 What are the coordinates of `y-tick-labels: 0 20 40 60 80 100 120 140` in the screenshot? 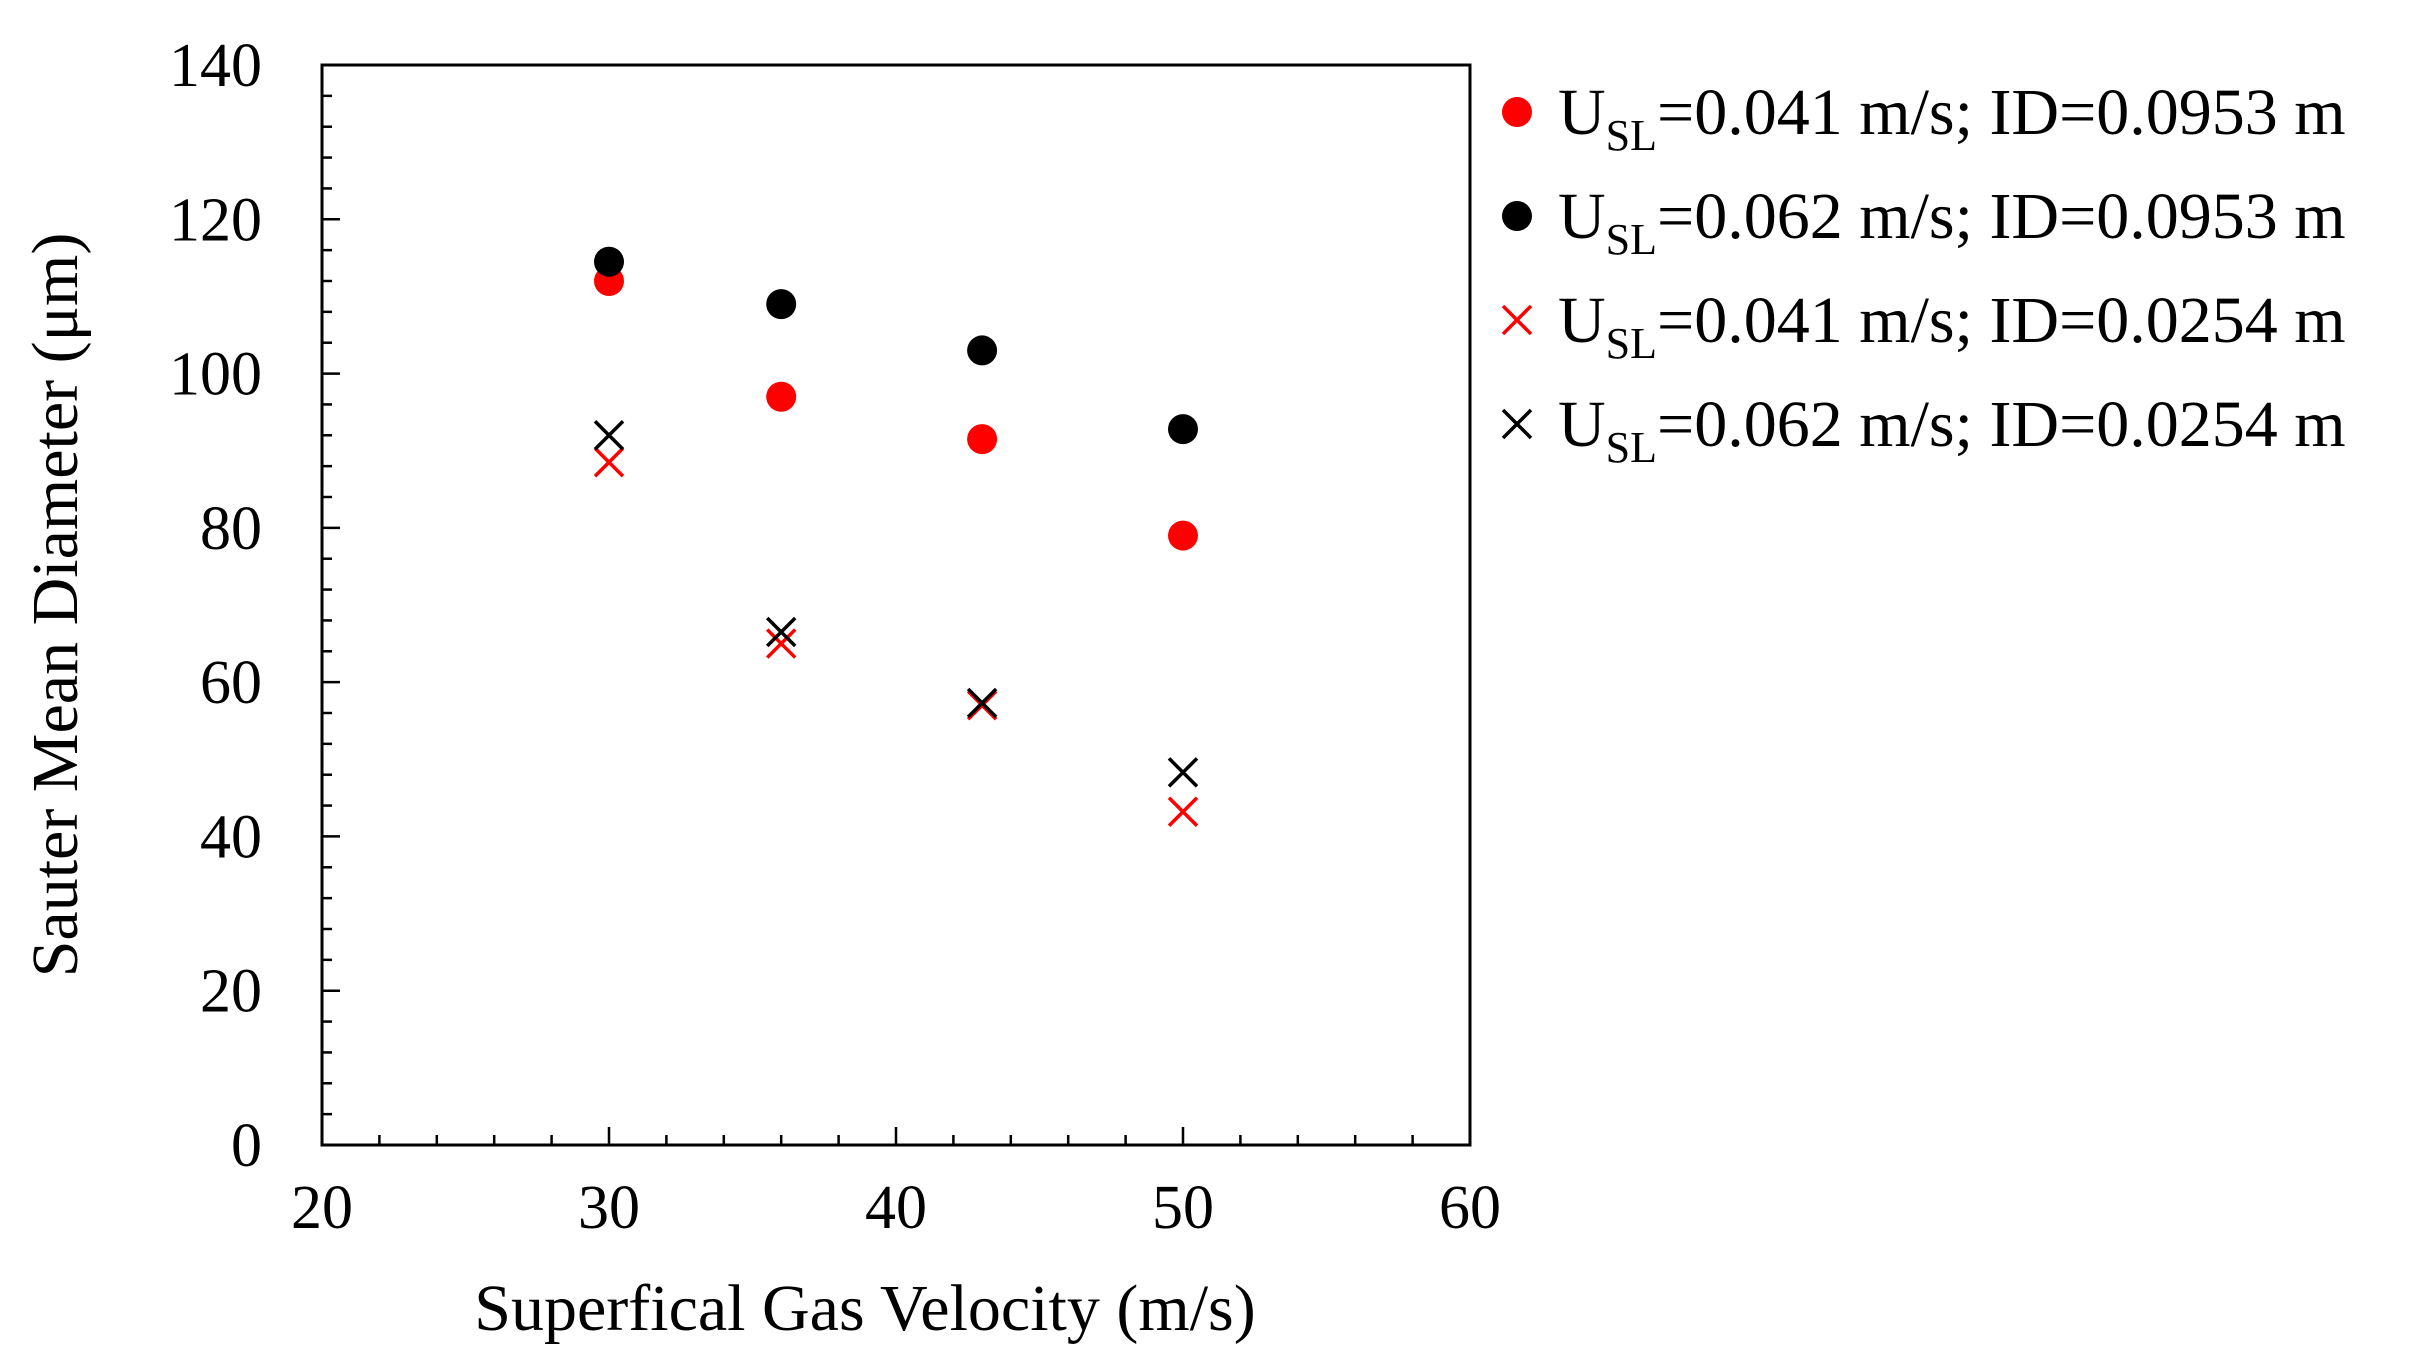 It's located at (215, 606).